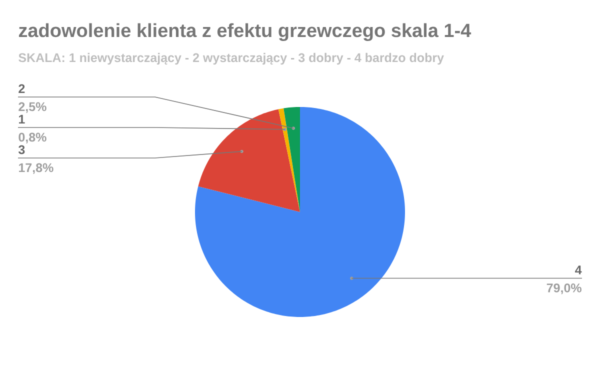 This screenshot has width=600, height=371. I want to click on chart-subtitle: SKALA: 1 niewystarczający - 2 wystarczający - 3 dobry - 4 bardzo dobry, so click(231, 58).